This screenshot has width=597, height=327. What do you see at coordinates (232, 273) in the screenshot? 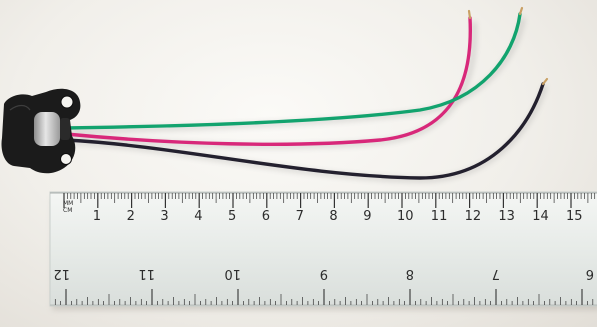
I see `inch-label-10: 10` at bounding box center [232, 273].